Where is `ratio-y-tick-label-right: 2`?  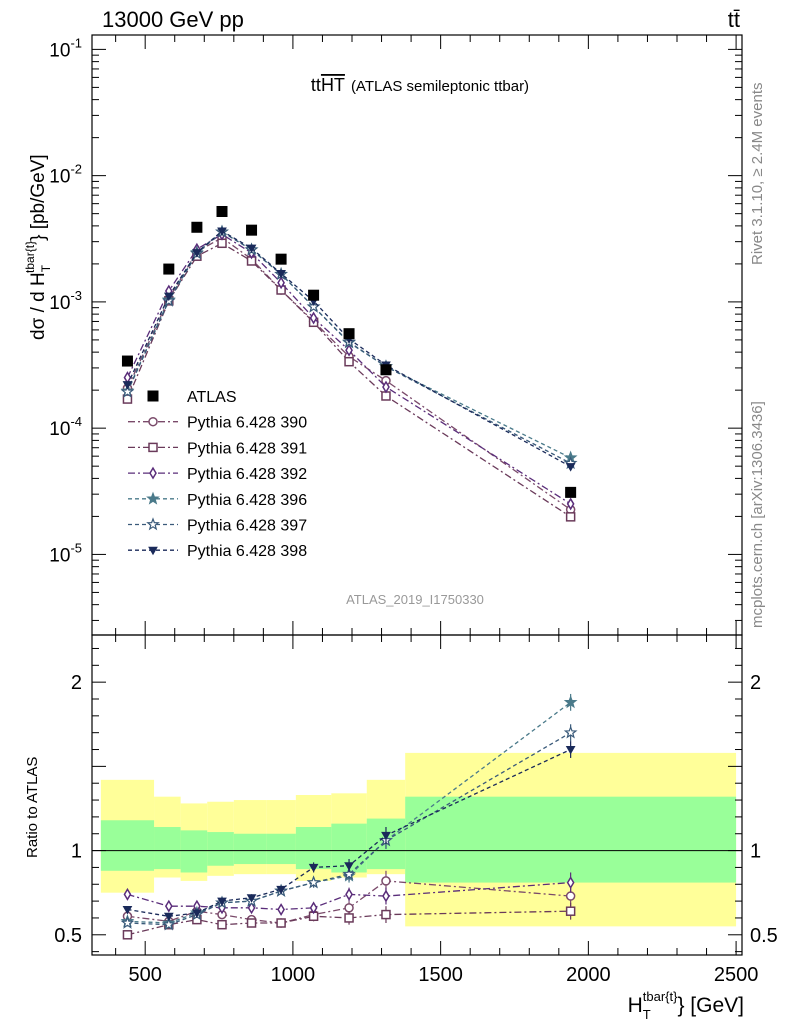 ratio-y-tick-label-right: 2 is located at coordinates (755, 683).